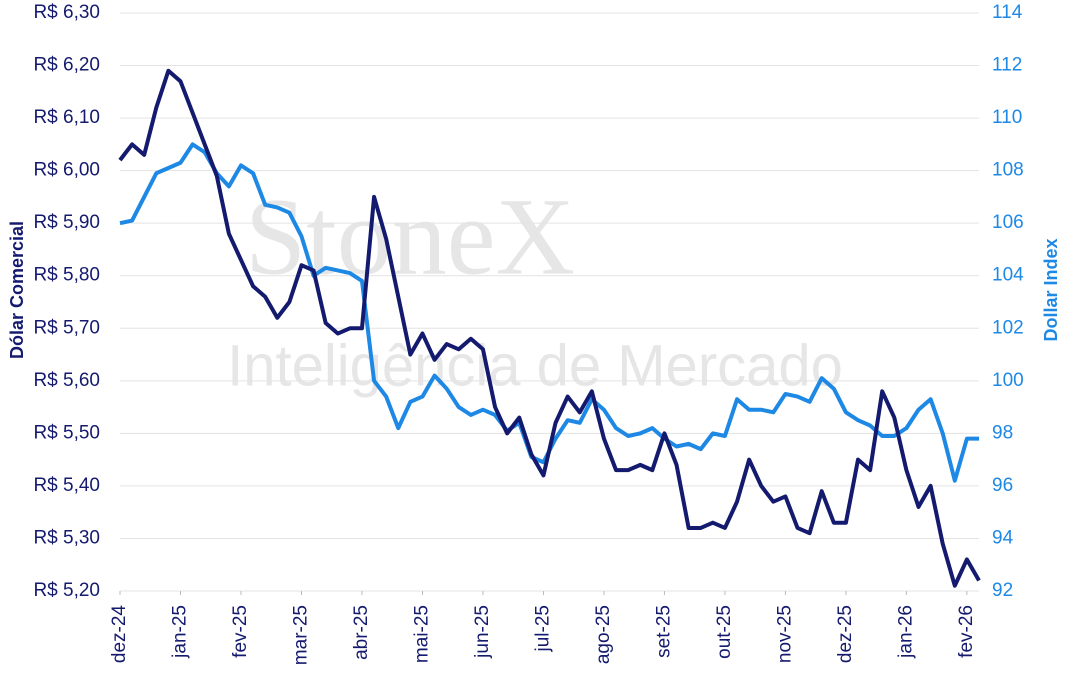 This screenshot has width=1067, height=693. I want to click on x-tick-label: abr-25, so click(361, 632).